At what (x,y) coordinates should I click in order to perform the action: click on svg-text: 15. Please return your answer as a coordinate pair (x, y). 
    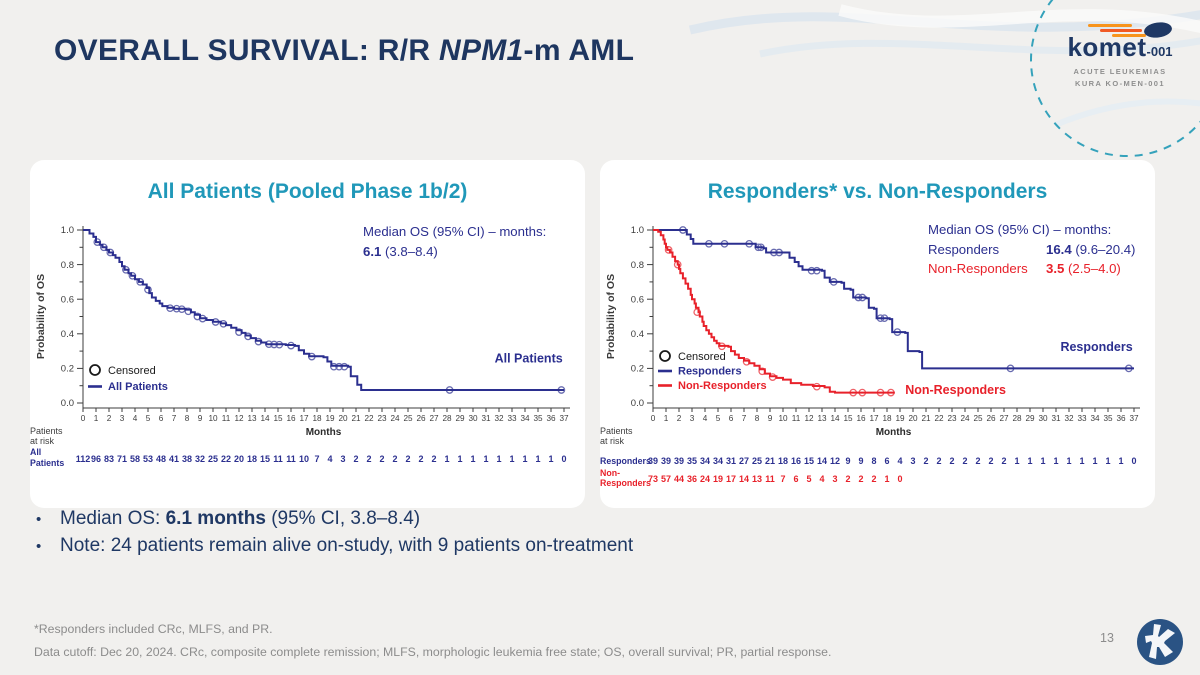
    Looking at the image, I should click on (848, 418).